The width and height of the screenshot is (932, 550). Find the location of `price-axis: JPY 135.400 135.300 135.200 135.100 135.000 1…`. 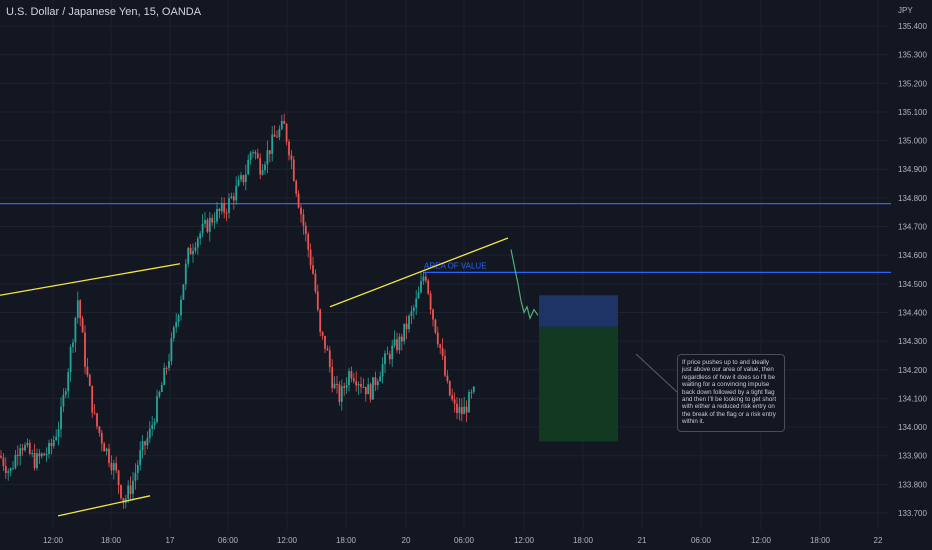

price-axis: JPY 135.400 135.300 135.200 135.100 135.000 1… is located at coordinates (912, 262).